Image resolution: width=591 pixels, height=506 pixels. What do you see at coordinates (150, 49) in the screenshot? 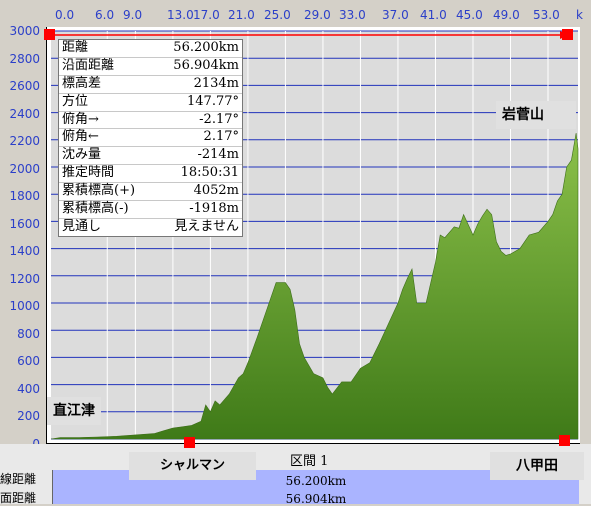
I see `info-row: 距離 56.200km` at bounding box center [150, 49].